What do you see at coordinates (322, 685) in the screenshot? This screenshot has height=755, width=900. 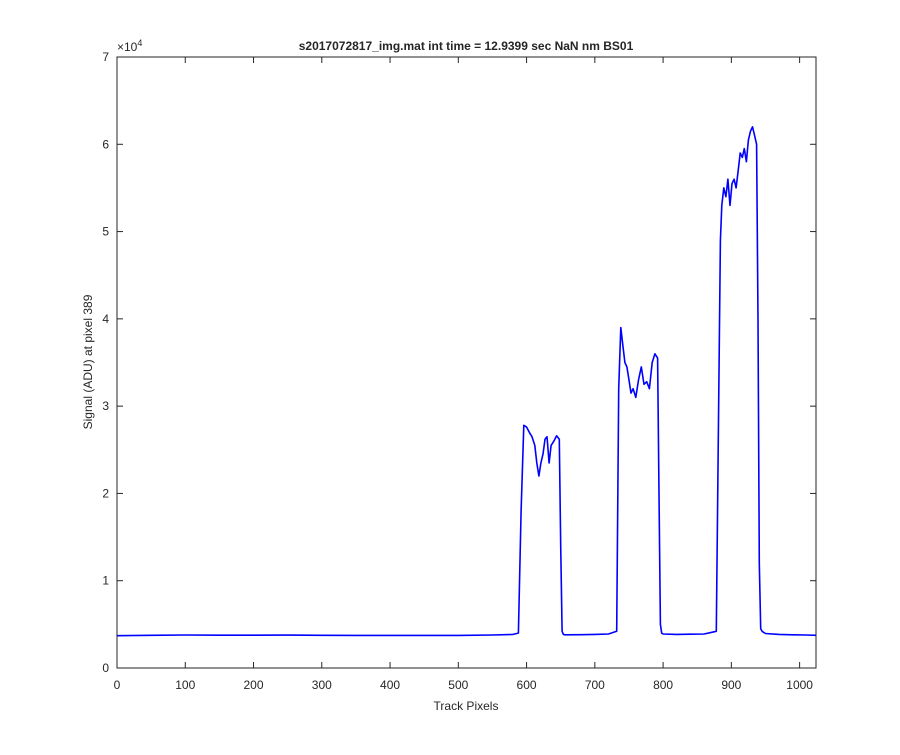 I see `x-tick-label: 300` at bounding box center [322, 685].